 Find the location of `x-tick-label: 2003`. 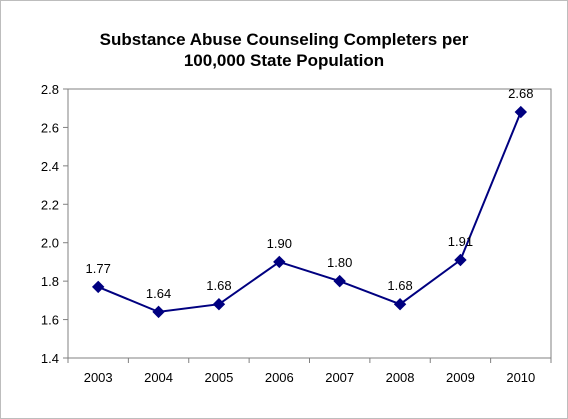

x-tick-label: 2003 is located at coordinates (98, 377).